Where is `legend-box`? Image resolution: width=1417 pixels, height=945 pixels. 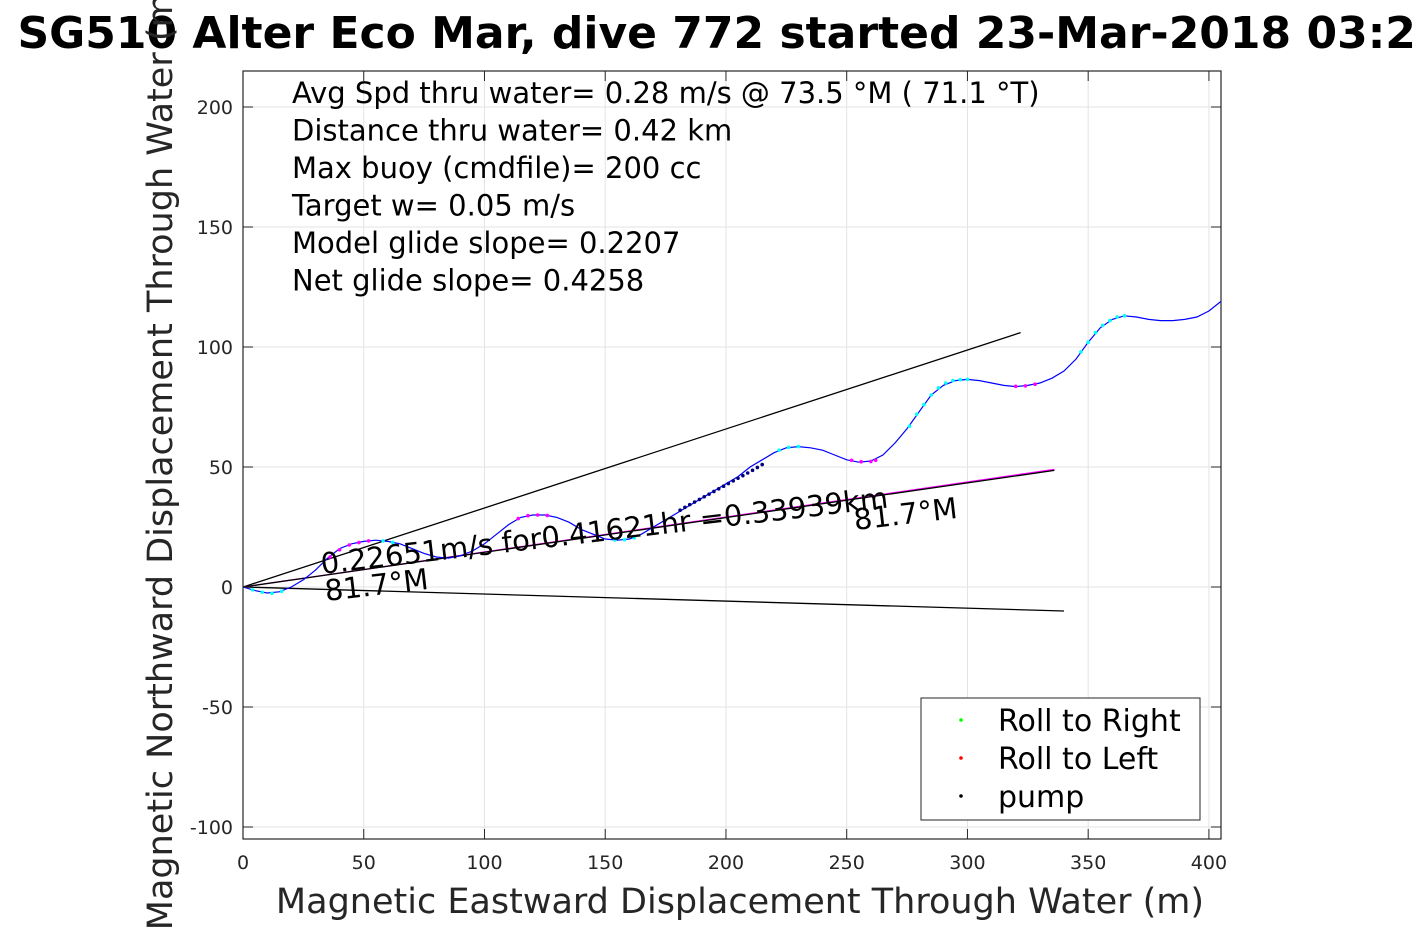 legend-box is located at coordinates (1060, 759).